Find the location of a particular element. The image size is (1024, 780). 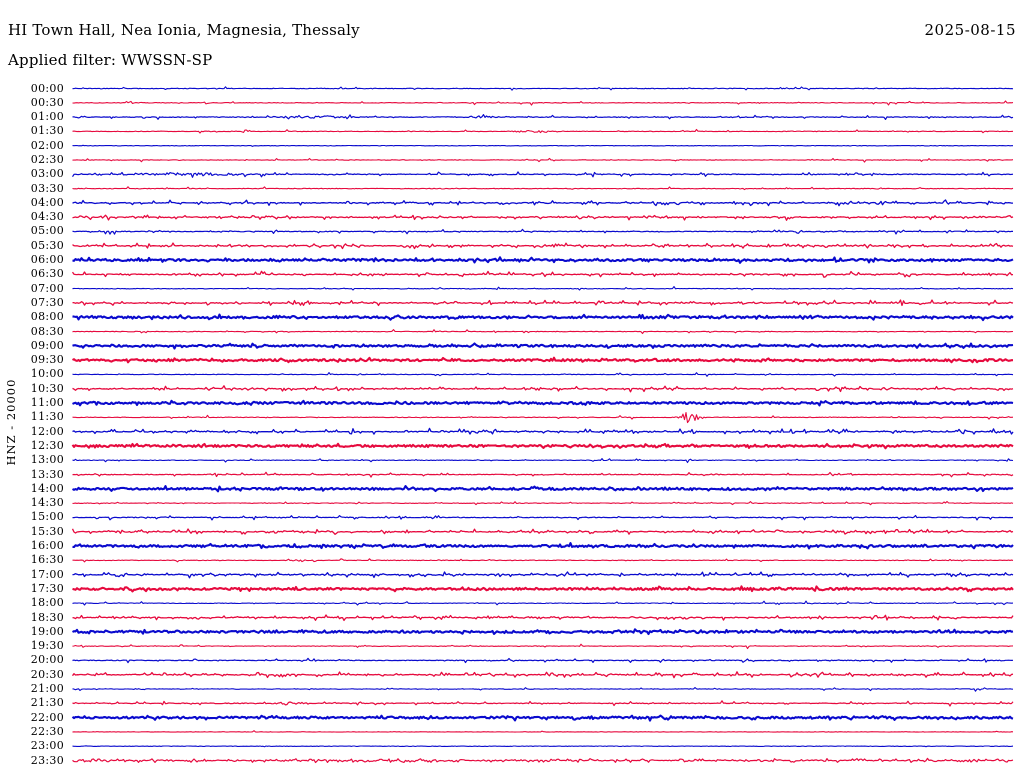

time-label: 17:00 is located at coordinates (47, 574).